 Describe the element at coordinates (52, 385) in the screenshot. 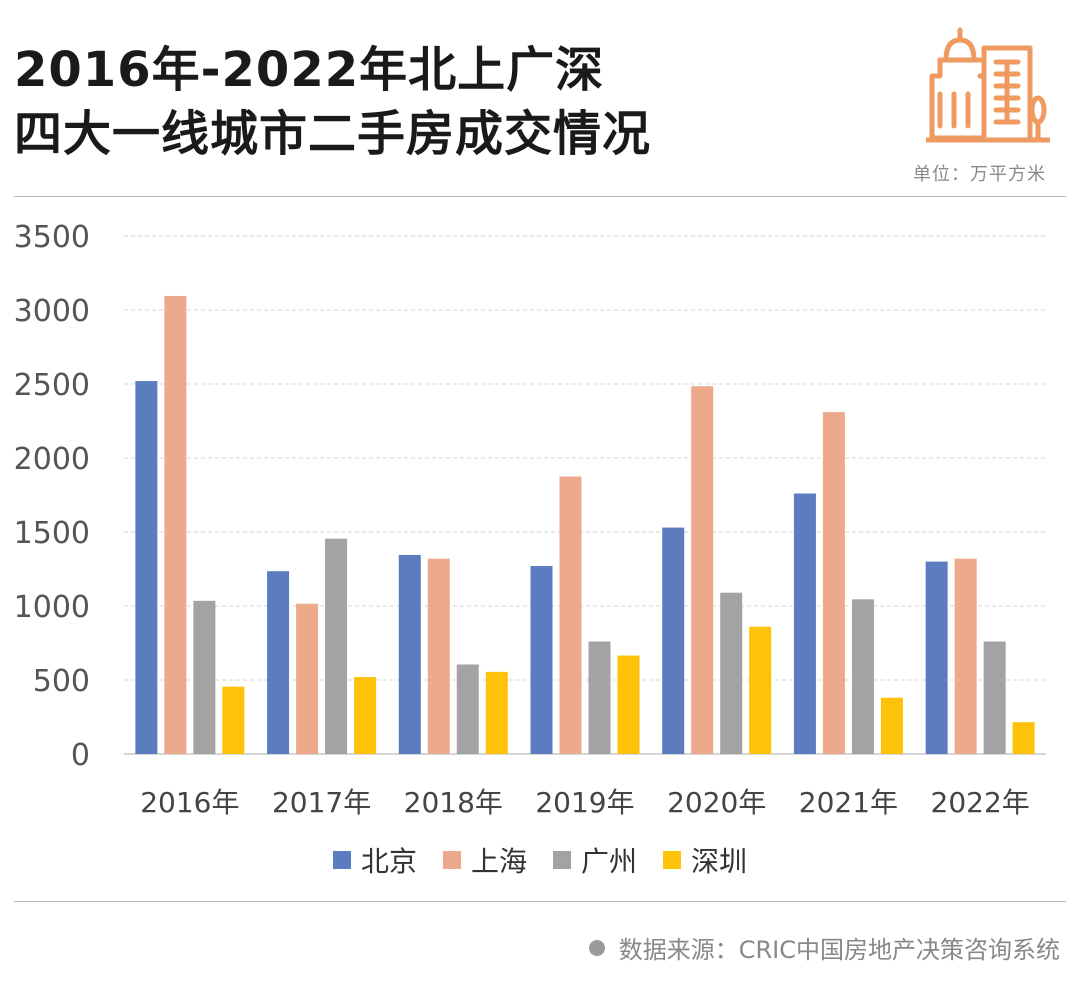

I see `y-tick-label: 2500` at that location.